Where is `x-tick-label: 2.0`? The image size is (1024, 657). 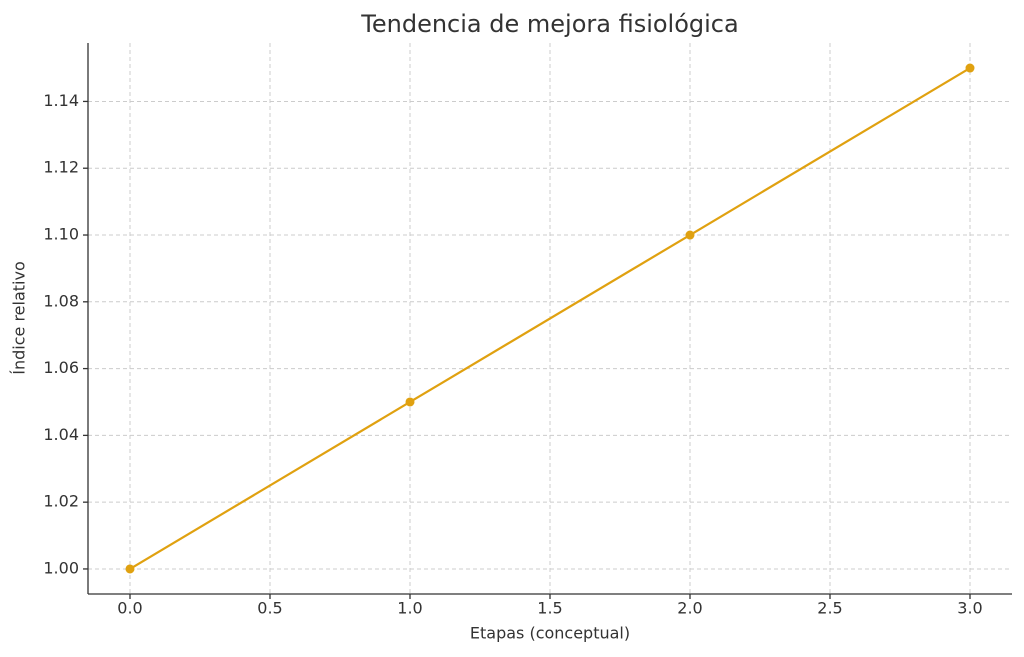 x-tick-label: 2.0 is located at coordinates (689, 608).